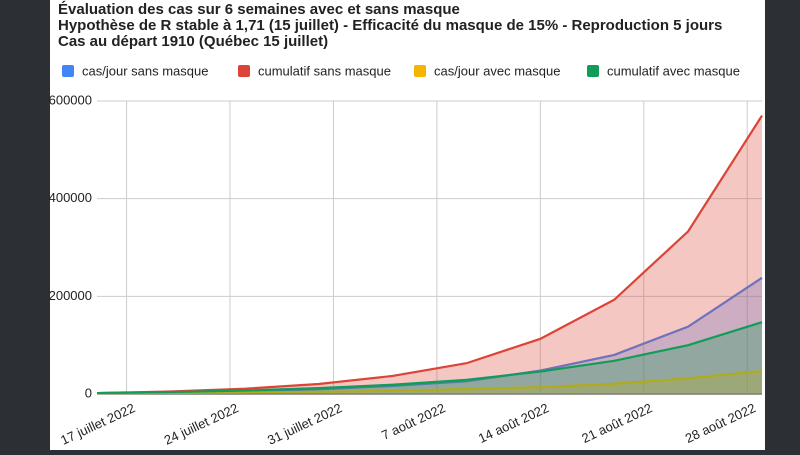  Describe the element at coordinates (324, 70) in the screenshot. I see `legend-label: cumulatif sans masque` at that location.